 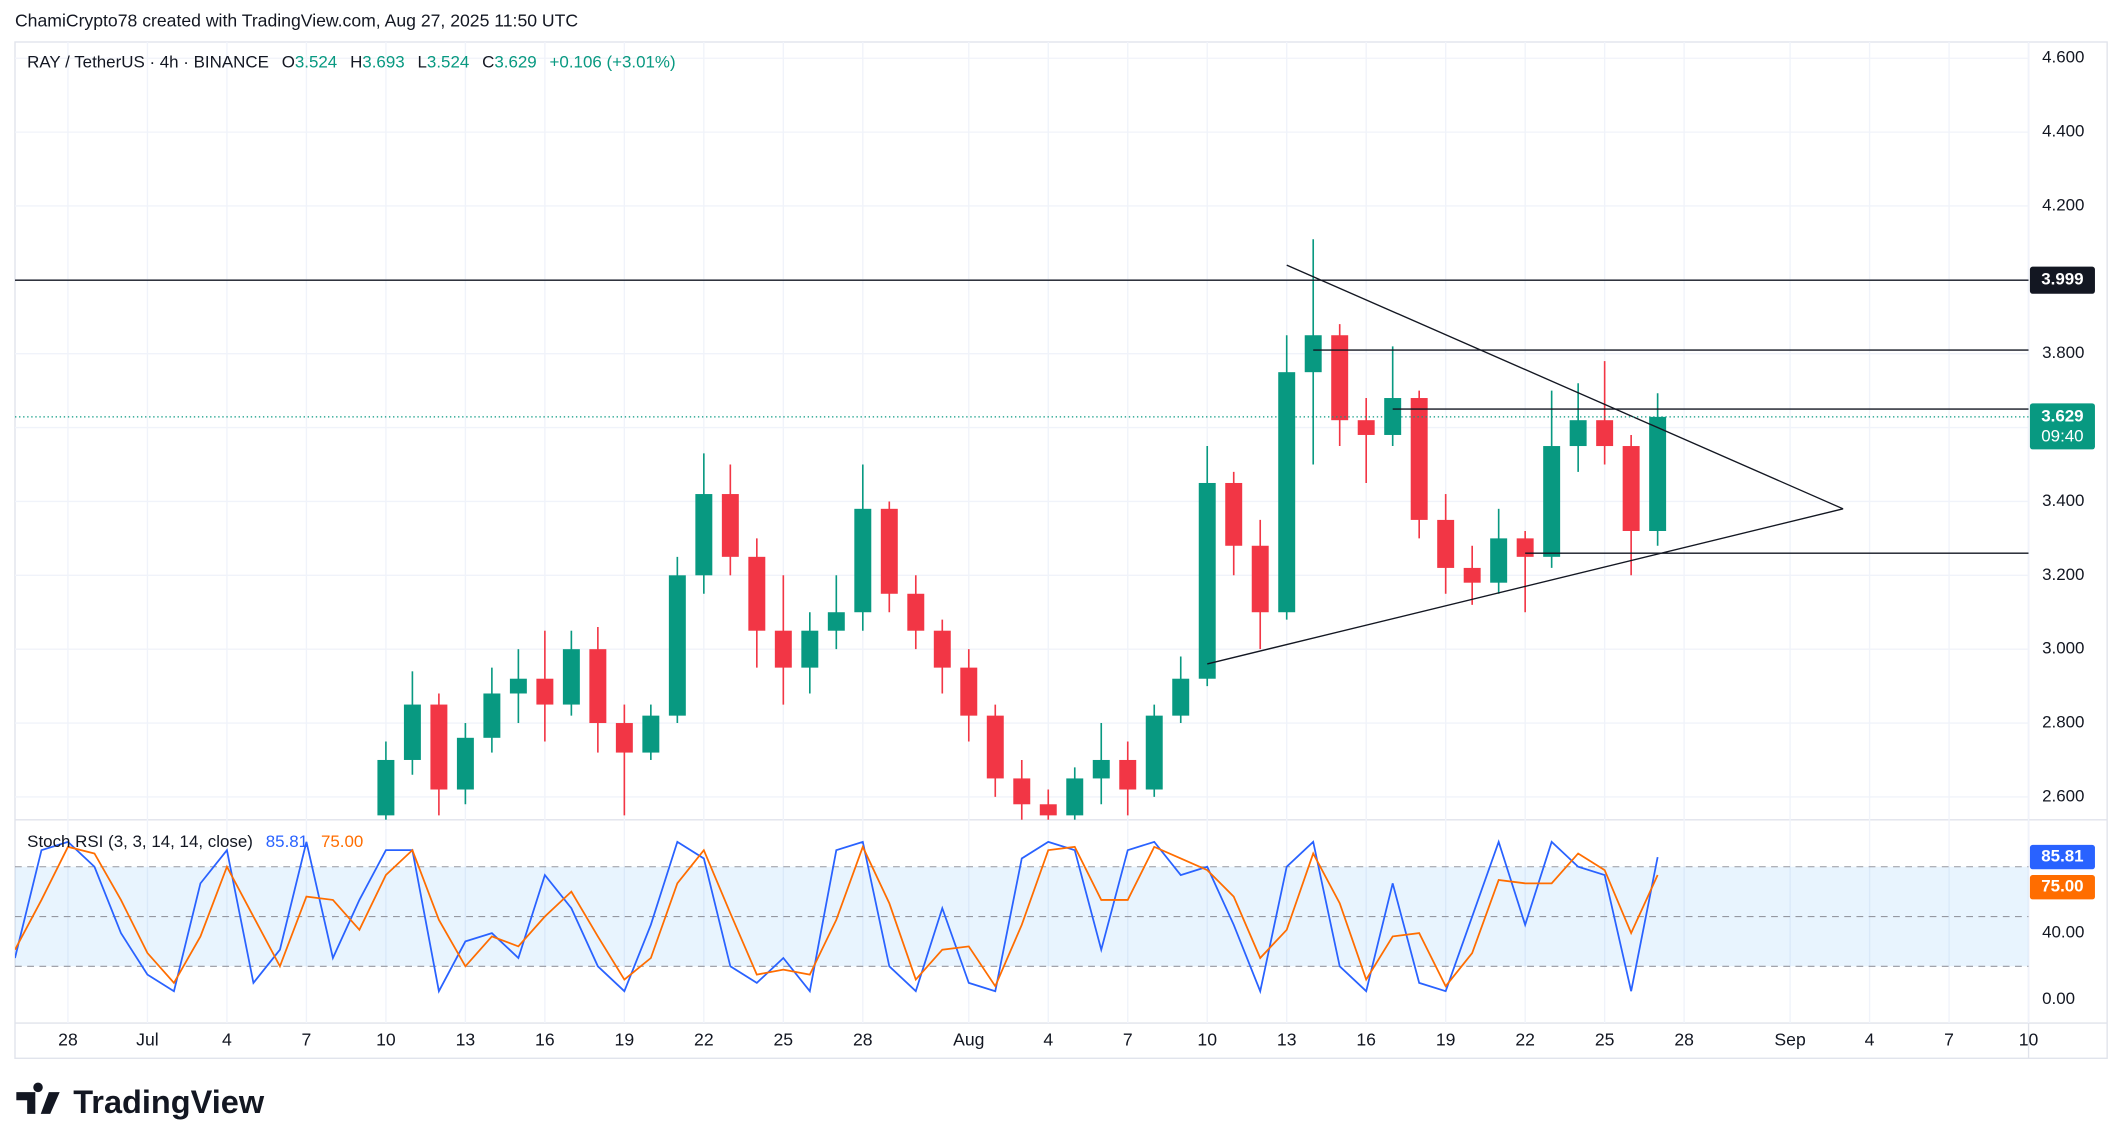 I want to click on countdown: 09:40, so click(x=2062, y=436).